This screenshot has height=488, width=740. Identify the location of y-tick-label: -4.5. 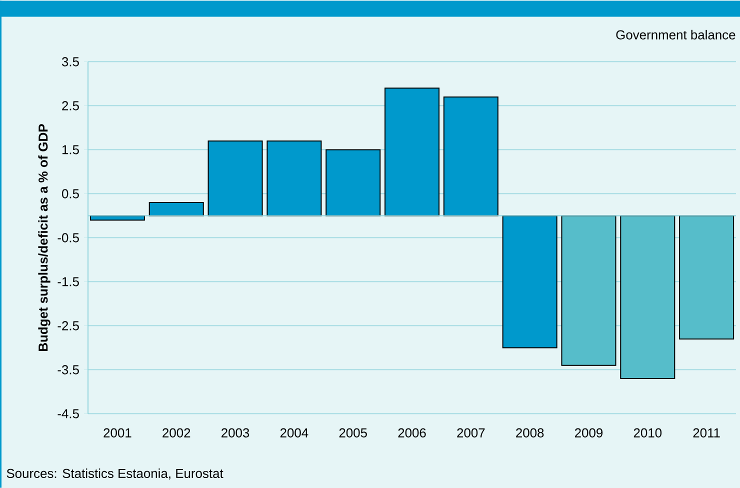
(68, 413).